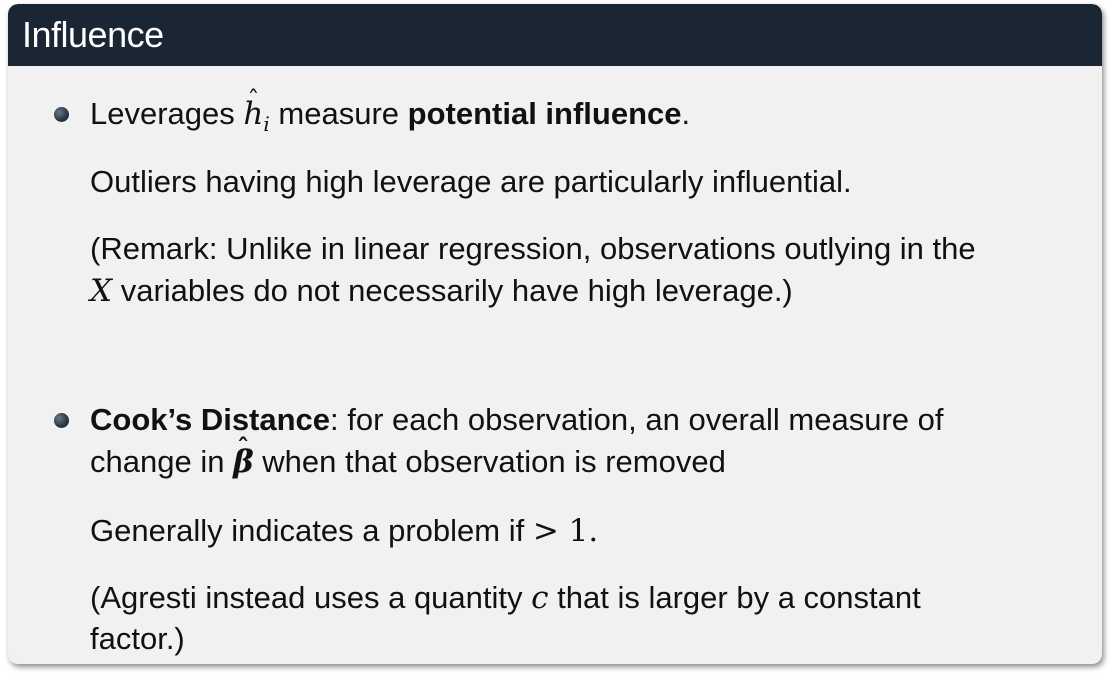 The height and width of the screenshot is (676, 1110). What do you see at coordinates (162, 113) in the screenshot?
I see `bullet-1-prefix: Leverages` at bounding box center [162, 113].